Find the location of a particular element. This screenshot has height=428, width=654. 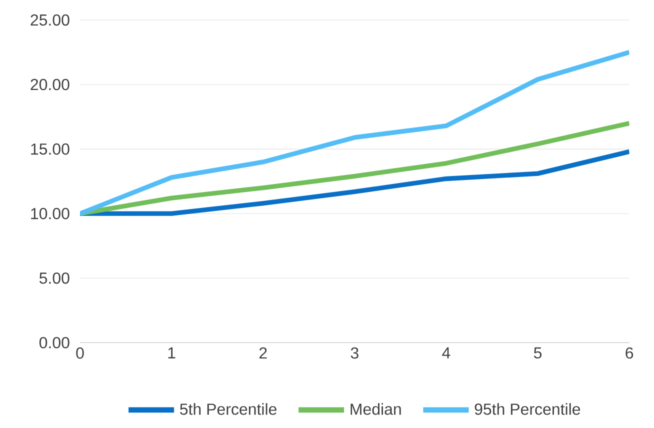

legend-label: 5th Percentile is located at coordinates (228, 409).